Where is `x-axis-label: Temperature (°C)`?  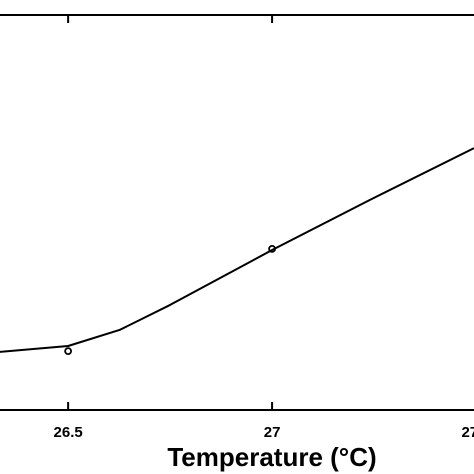
x-axis-label: Temperature (°C) is located at coordinates (271, 457).